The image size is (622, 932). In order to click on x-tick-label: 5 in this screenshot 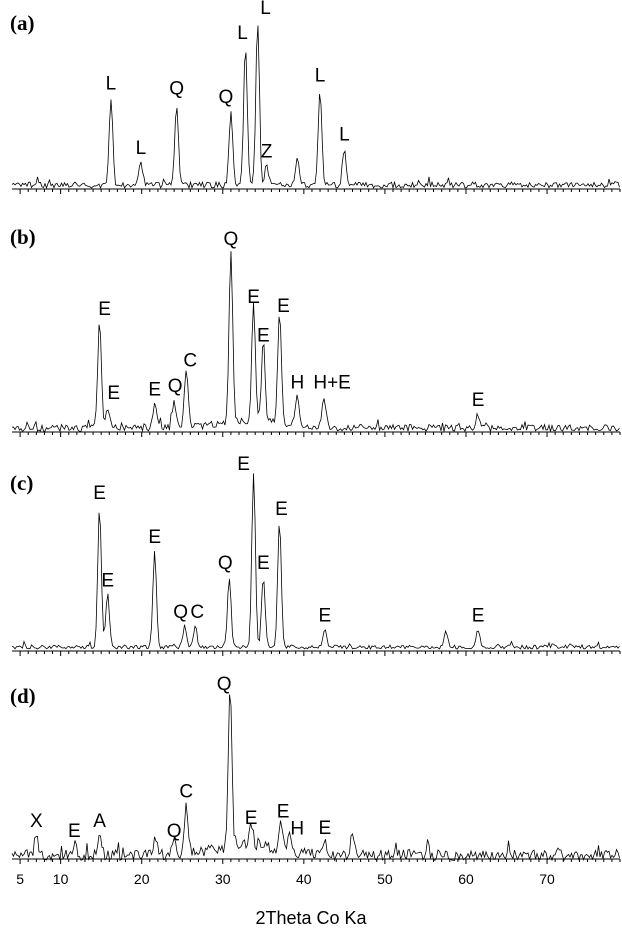, I will do `click(20, 879)`.